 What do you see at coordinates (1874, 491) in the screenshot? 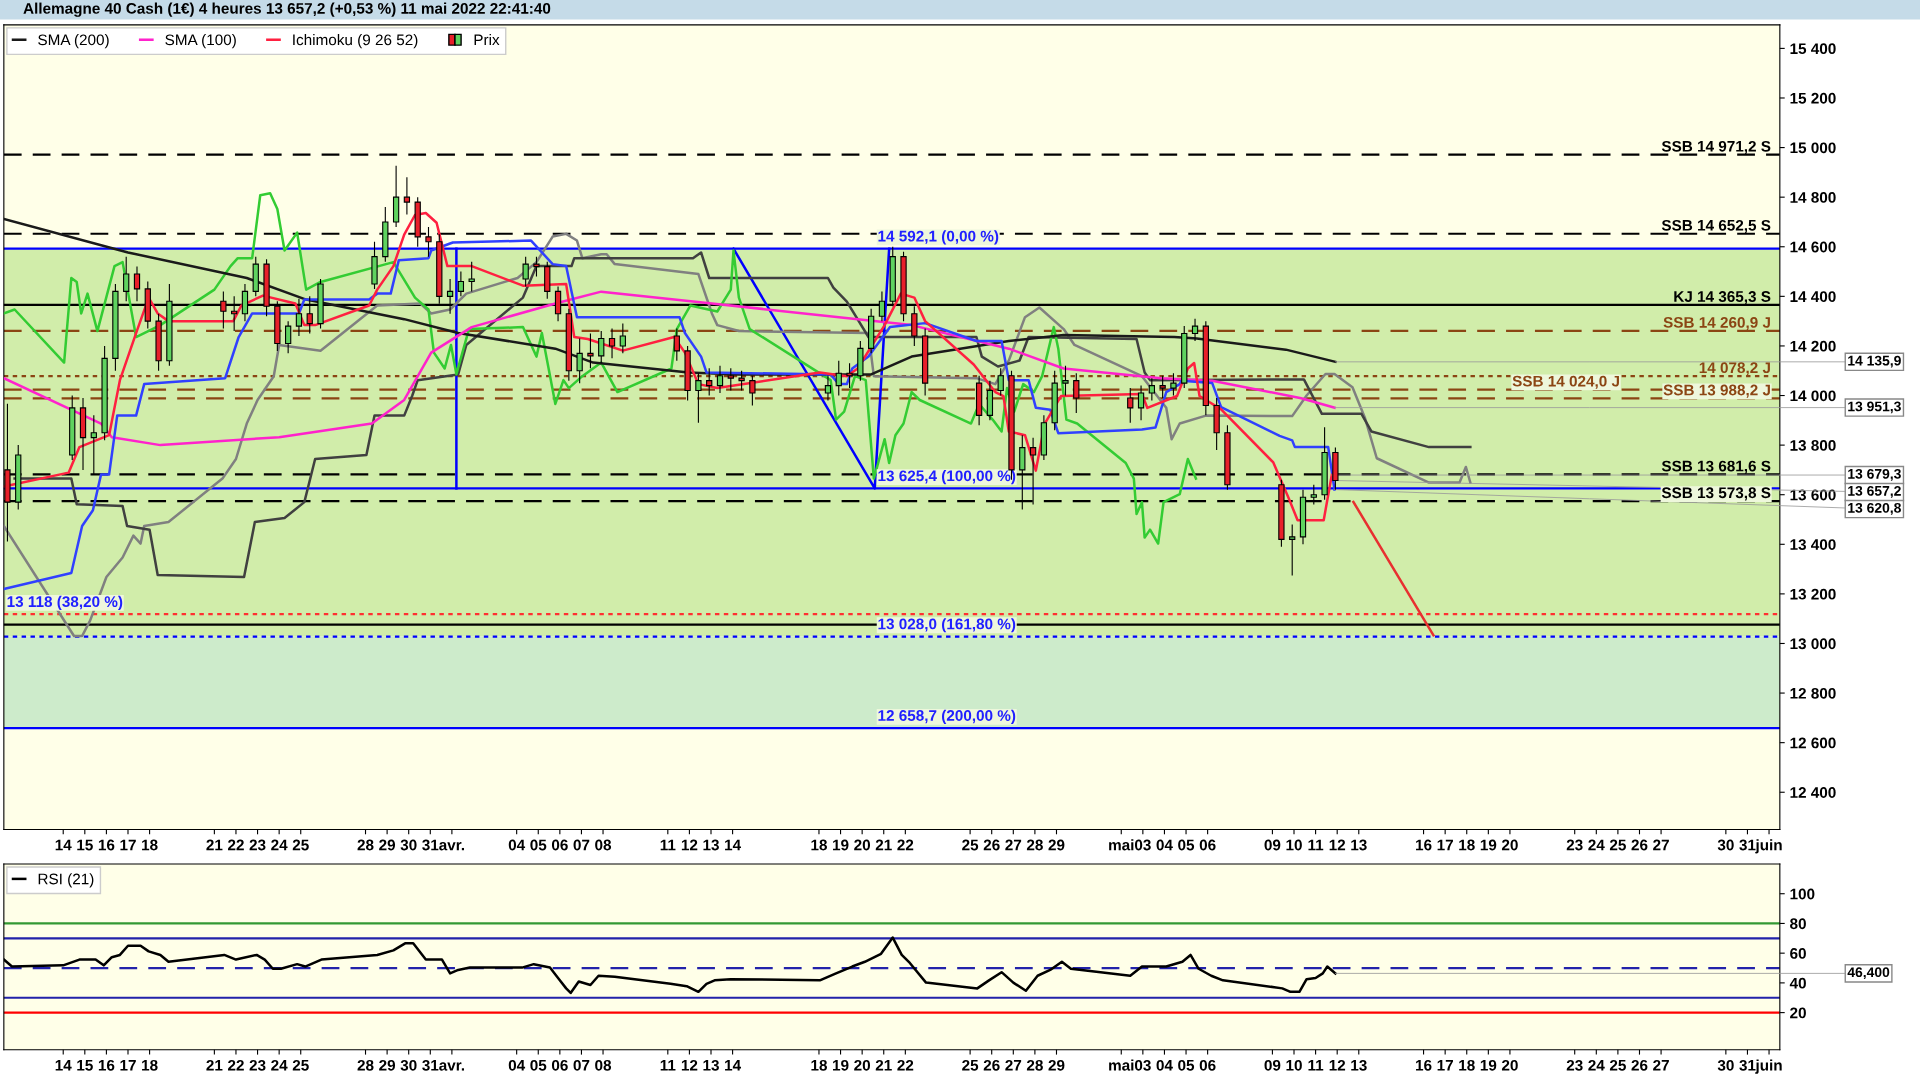
I see `annotation: 13 657,2` at bounding box center [1874, 491].